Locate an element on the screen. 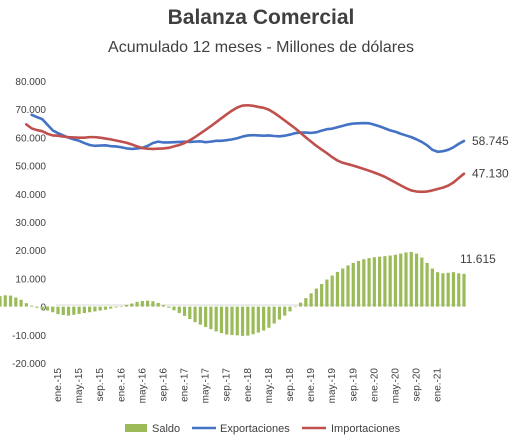 The width and height of the screenshot is (522, 448). x-tick-label: sep.-17 is located at coordinates (227, 385).